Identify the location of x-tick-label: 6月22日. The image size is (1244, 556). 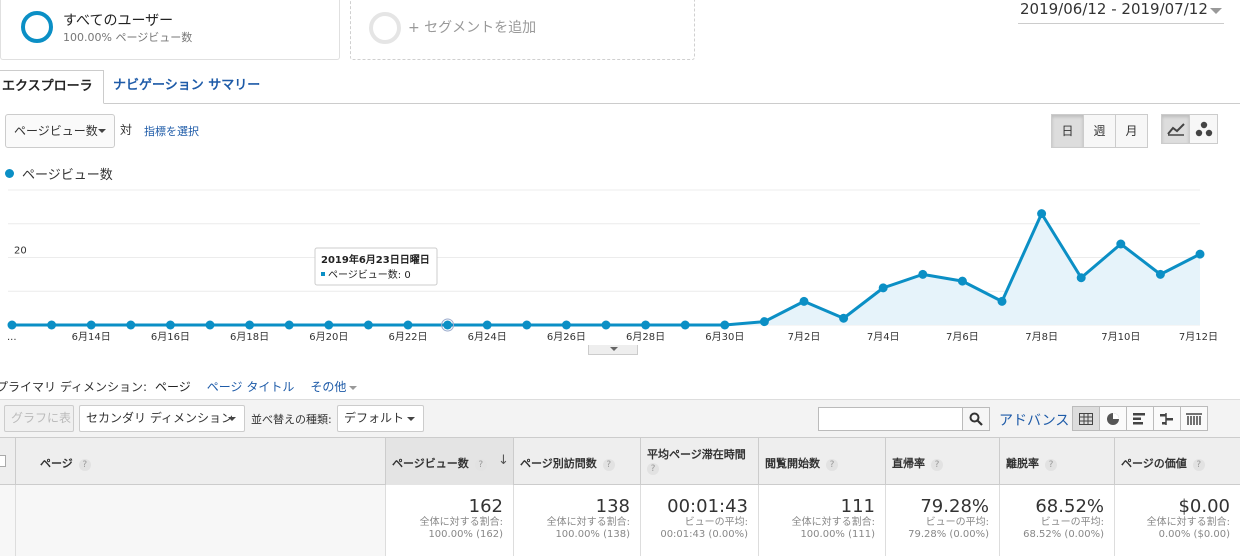
(407, 337).